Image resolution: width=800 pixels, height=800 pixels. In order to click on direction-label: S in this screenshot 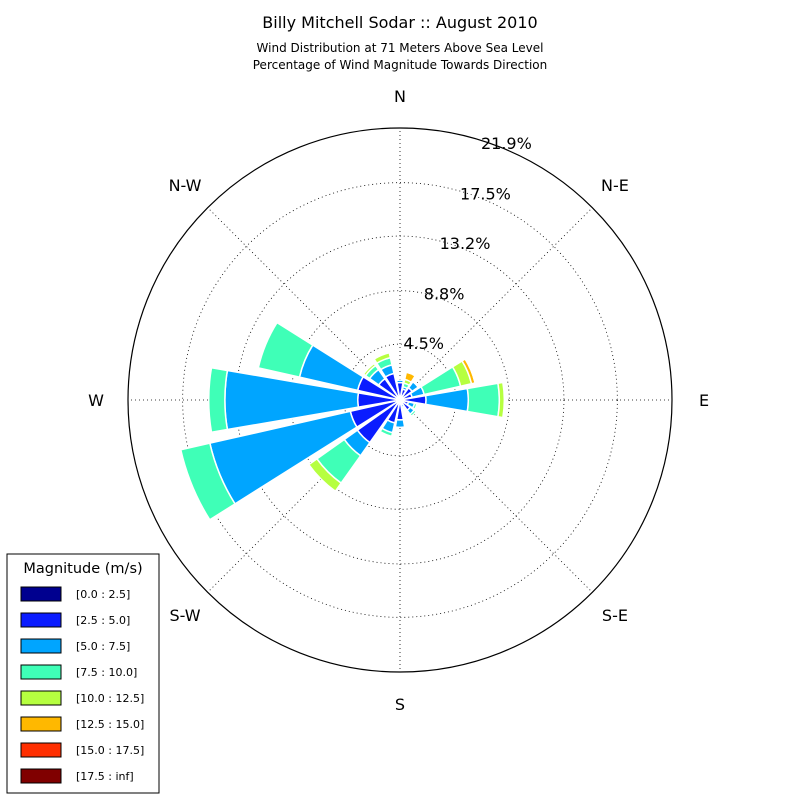, I will do `click(400, 704)`.